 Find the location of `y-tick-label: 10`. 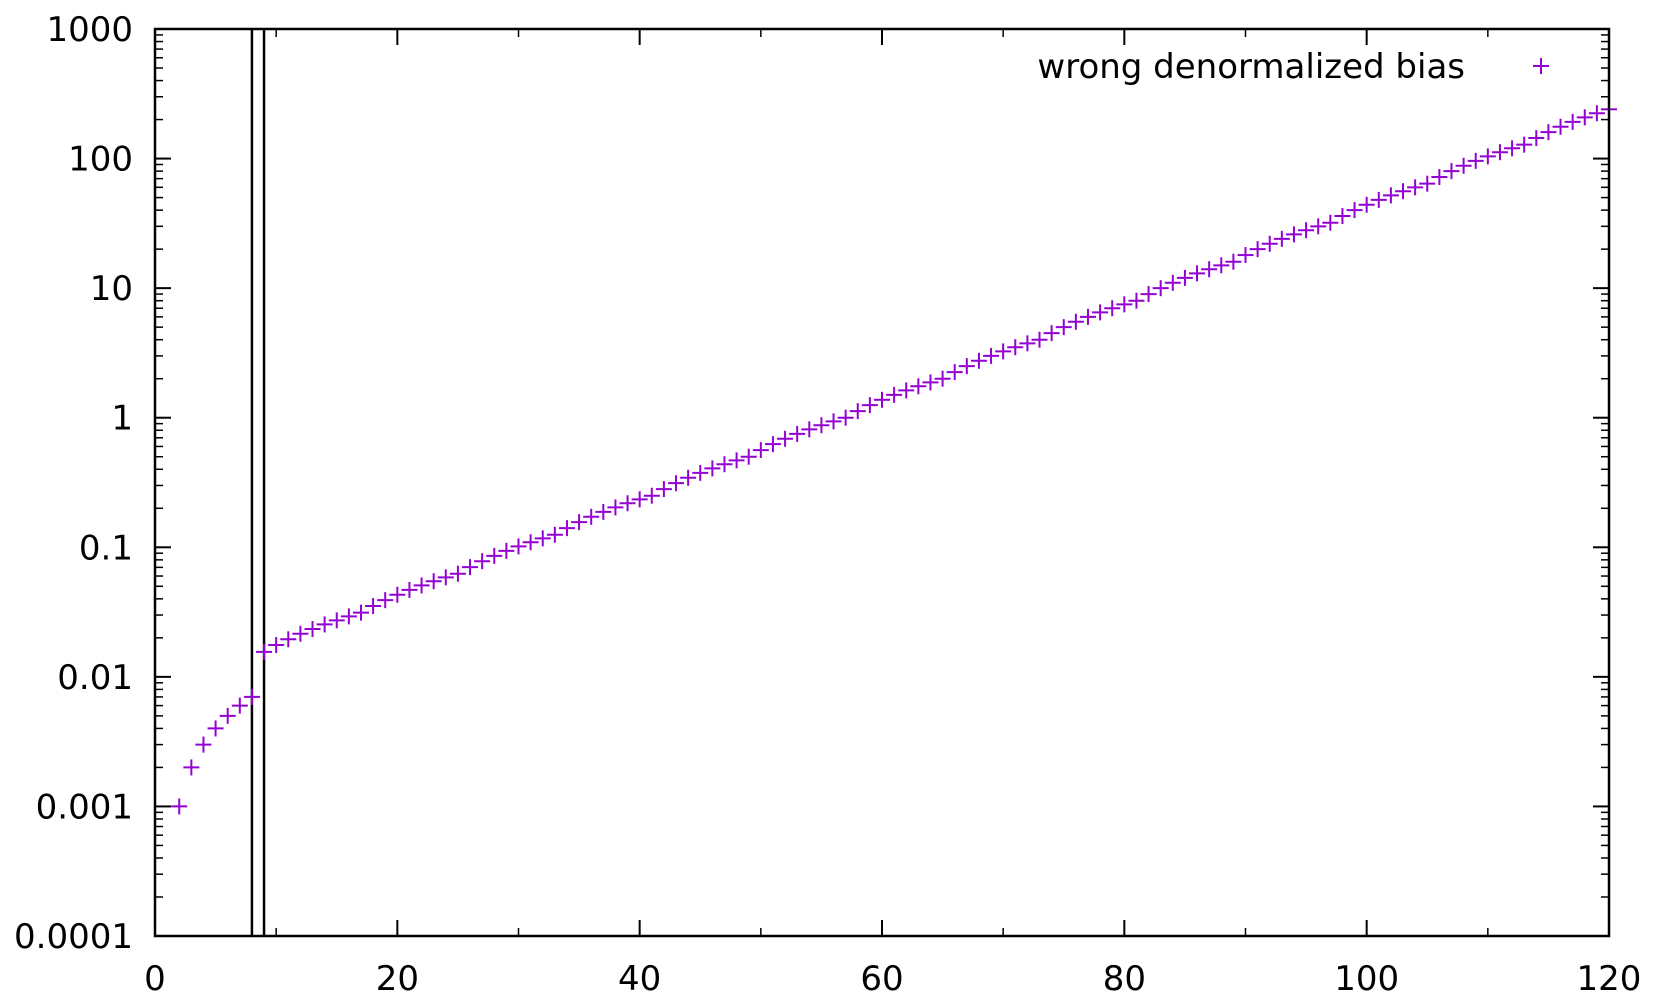

y-tick-label: 10 is located at coordinates (111, 289).